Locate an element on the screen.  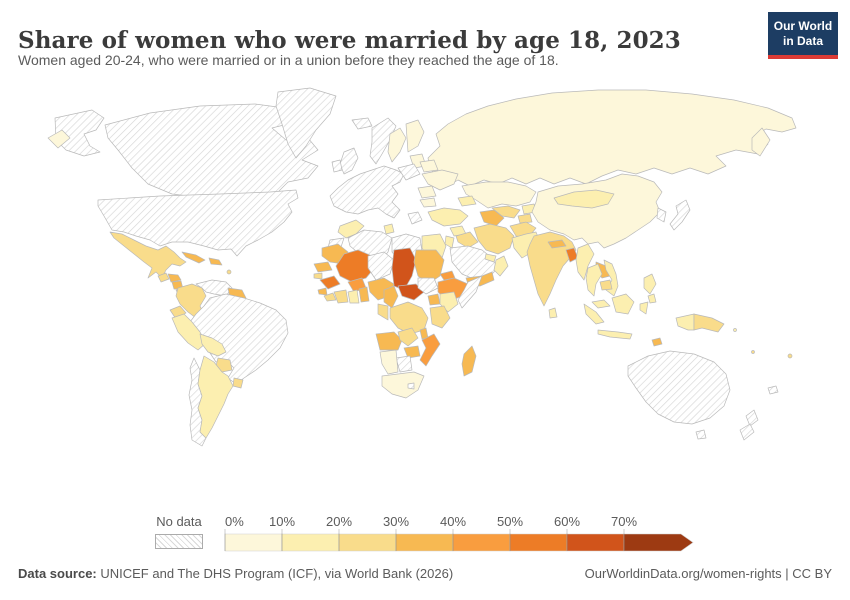
region-oman is located at coordinates (501, 266).